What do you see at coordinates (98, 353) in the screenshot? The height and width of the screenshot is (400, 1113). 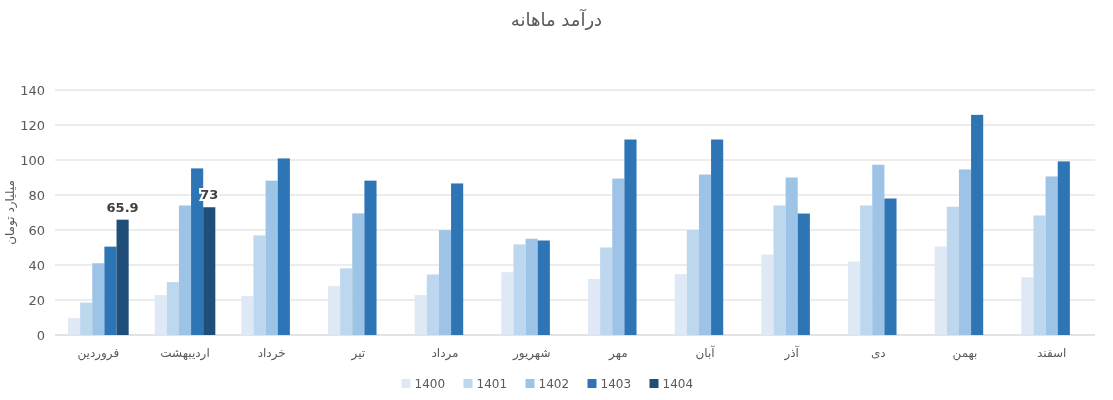 I see `x-tick-label: فروردین` at bounding box center [98, 353].